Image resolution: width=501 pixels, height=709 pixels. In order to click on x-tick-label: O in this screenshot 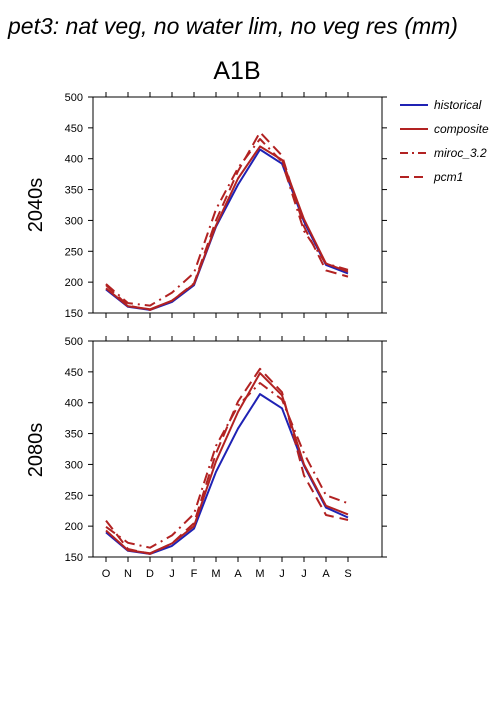, I will do `click(106, 574)`.